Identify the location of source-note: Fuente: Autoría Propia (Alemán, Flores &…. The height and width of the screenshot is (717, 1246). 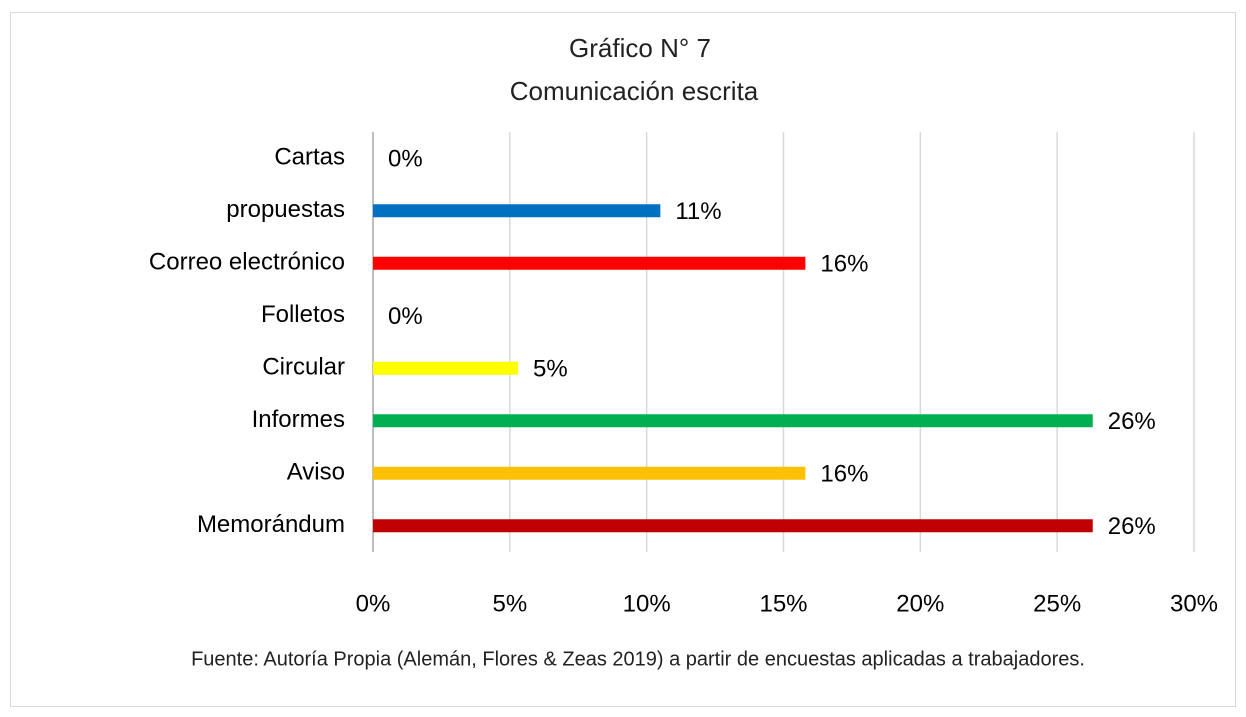
(638, 659).